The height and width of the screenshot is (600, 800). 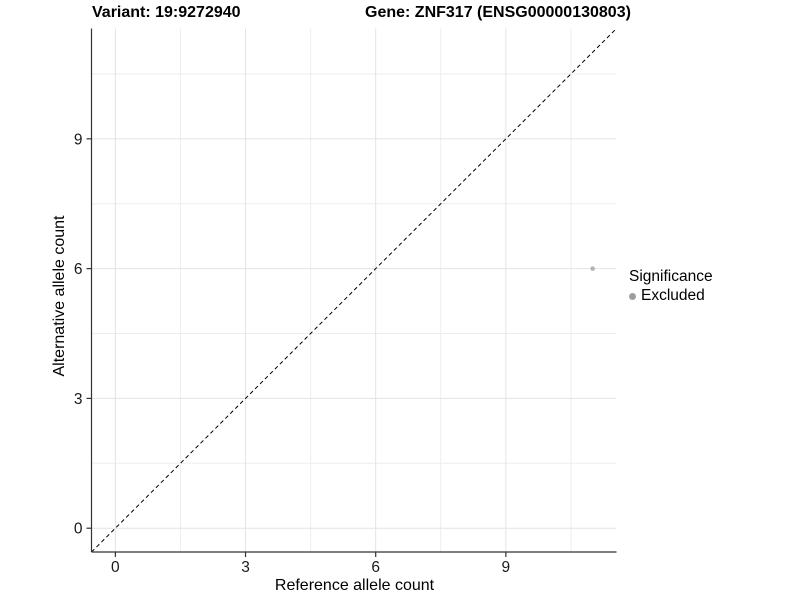 What do you see at coordinates (78, 269) in the screenshot?
I see `y-tick-label: 6` at bounding box center [78, 269].